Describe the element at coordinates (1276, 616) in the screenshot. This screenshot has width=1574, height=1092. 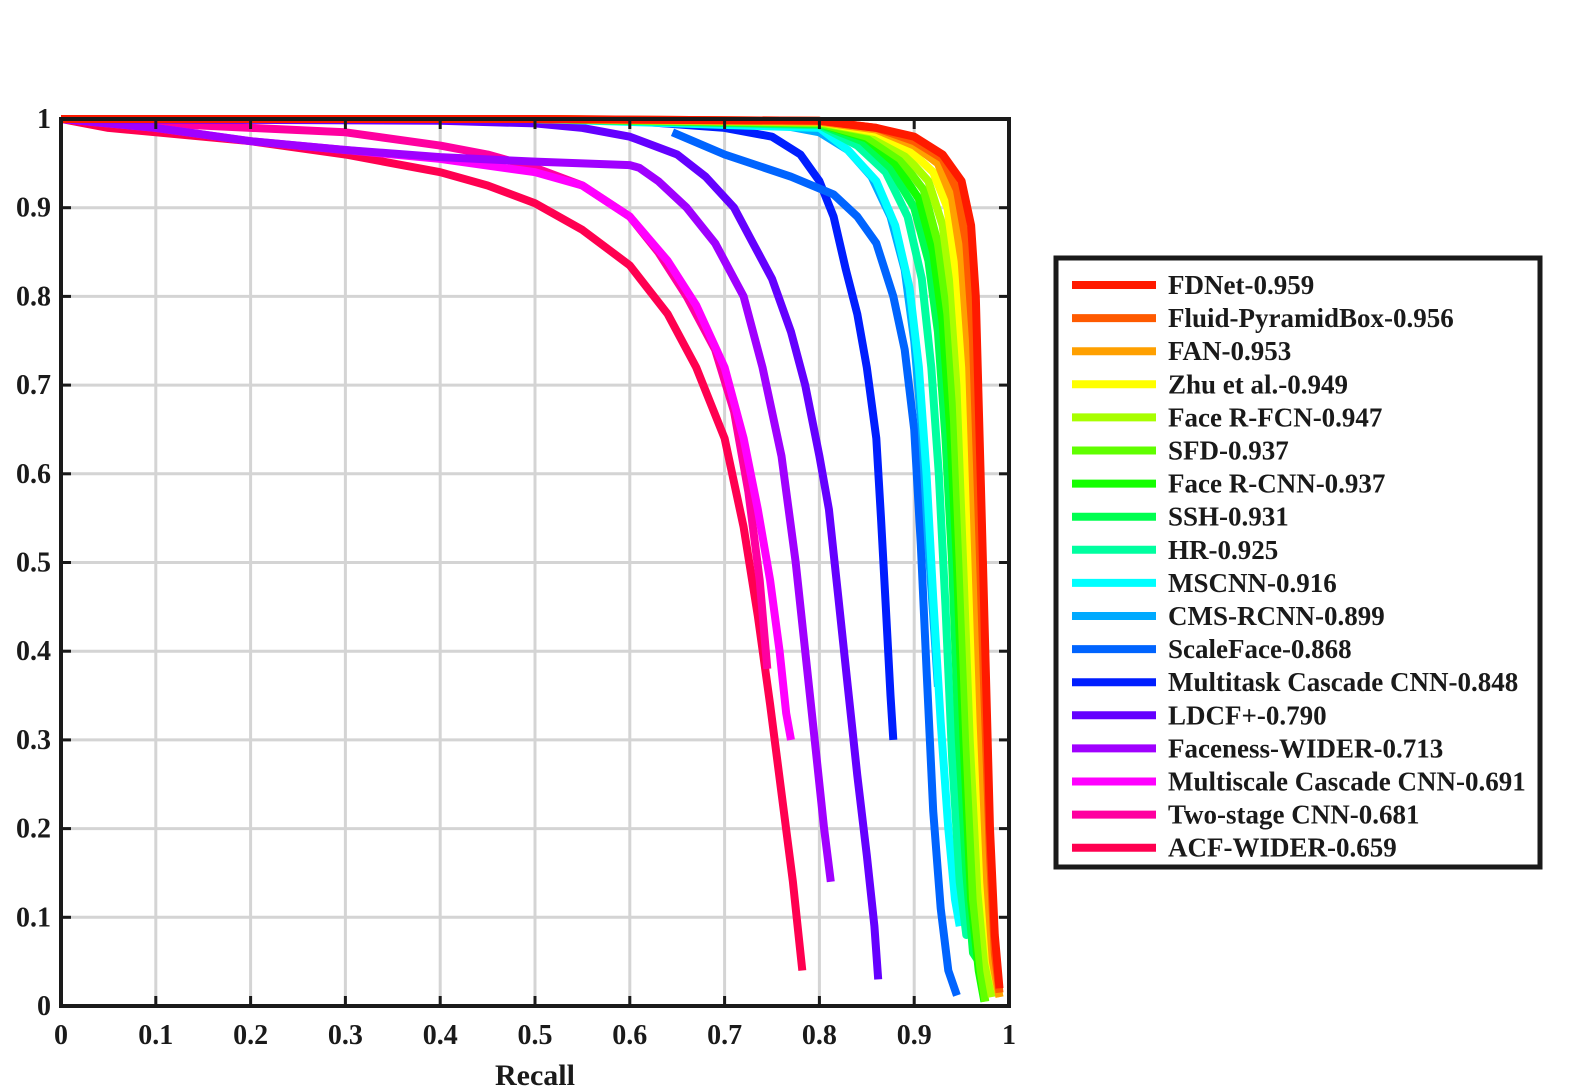
I see `legend-label: CMS-RCNN-0.899` at that location.